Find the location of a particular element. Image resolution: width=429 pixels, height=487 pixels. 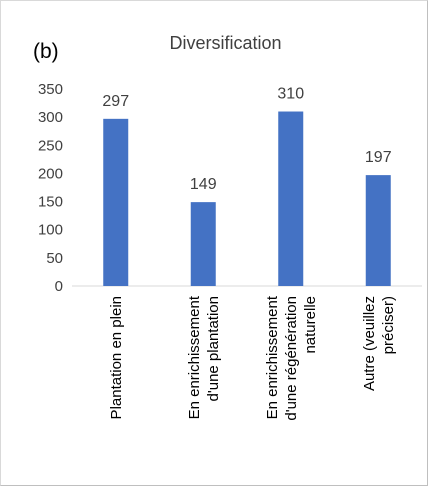

y-tick-label: 150 is located at coordinates (50, 202).